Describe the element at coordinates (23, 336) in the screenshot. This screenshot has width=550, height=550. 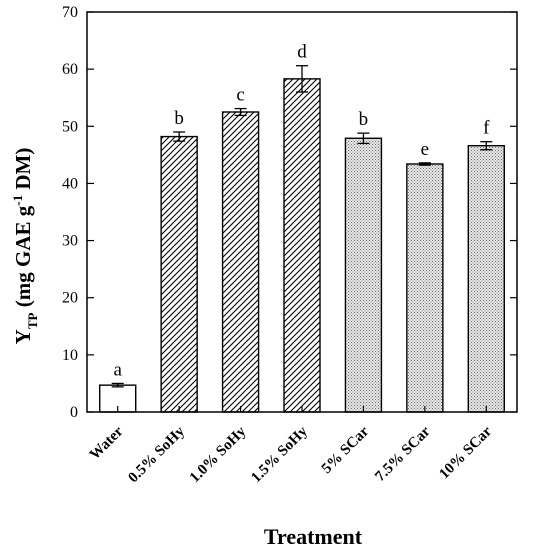
I see `y-axis-title-base: Y` at that location.